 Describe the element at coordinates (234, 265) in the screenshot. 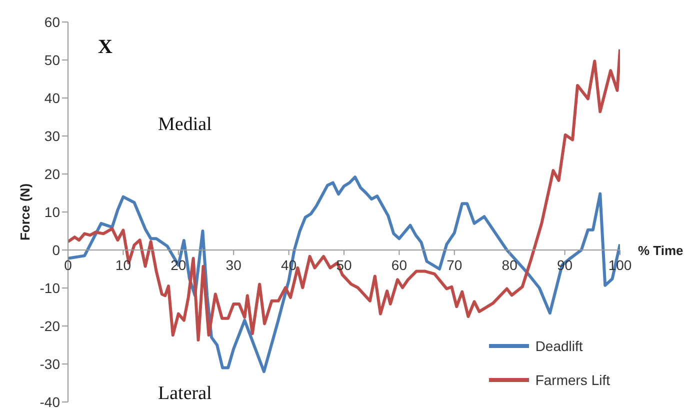

I see `x-tick-label: 30` at that location.